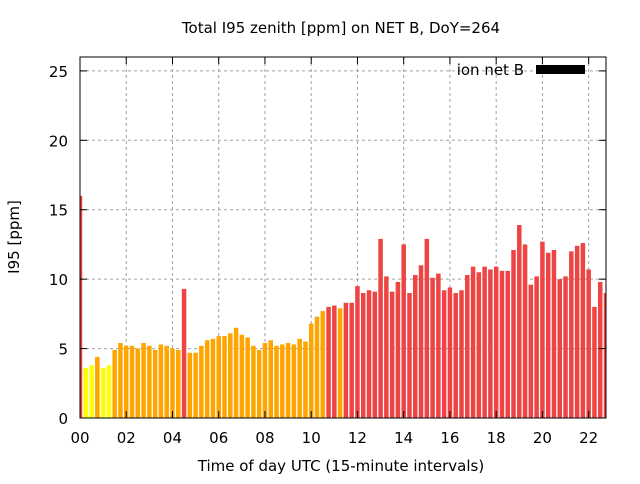 The width and height of the screenshot is (640, 484). What do you see at coordinates (560, 69) in the screenshot?
I see `legend-swatch` at bounding box center [560, 69].